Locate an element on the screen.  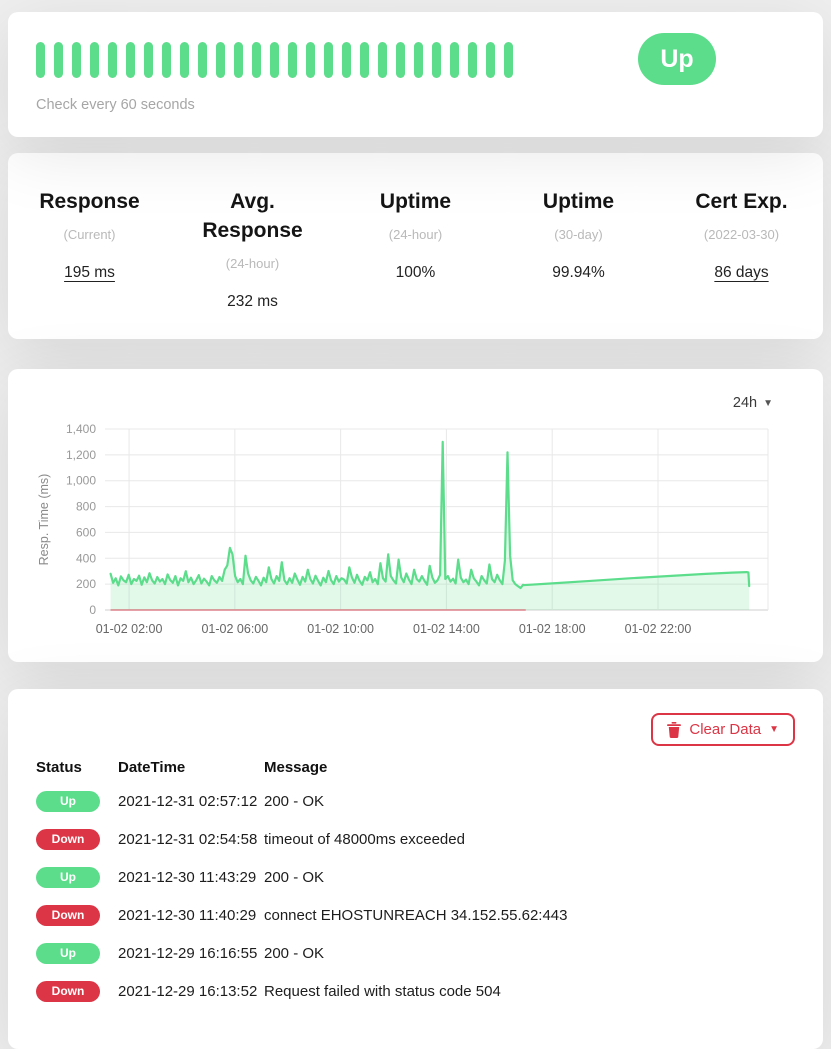
svg-text: 0 is located at coordinates (92, 610).